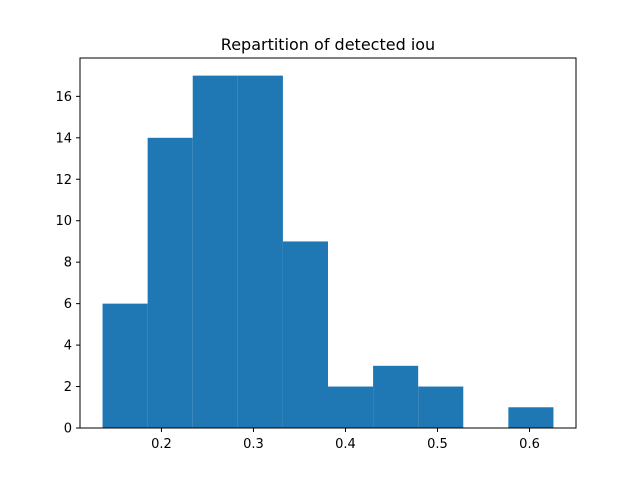  What do you see at coordinates (437, 444) in the screenshot?
I see `x-tick-label: 0.5` at bounding box center [437, 444].